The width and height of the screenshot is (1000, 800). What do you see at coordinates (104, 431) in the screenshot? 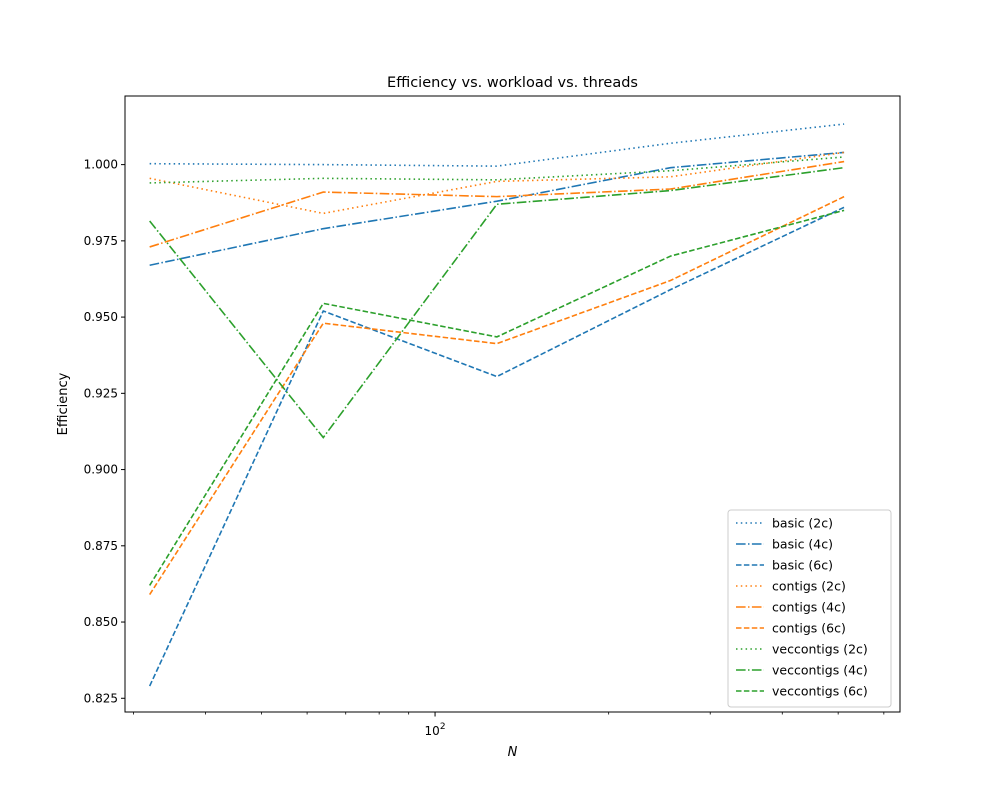
I see `y-axis: 0.825 0.850 0.875 0.900 0.925 0.950 0.975 1.000` at bounding box center [104, 431].